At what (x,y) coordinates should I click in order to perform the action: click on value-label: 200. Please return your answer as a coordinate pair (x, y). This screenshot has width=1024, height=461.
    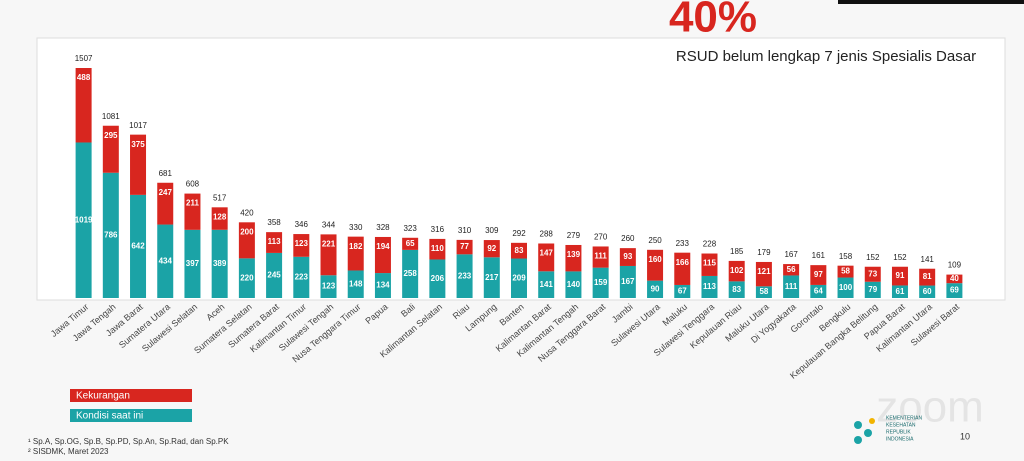
    Looking at the image, I should click on (247, 231).